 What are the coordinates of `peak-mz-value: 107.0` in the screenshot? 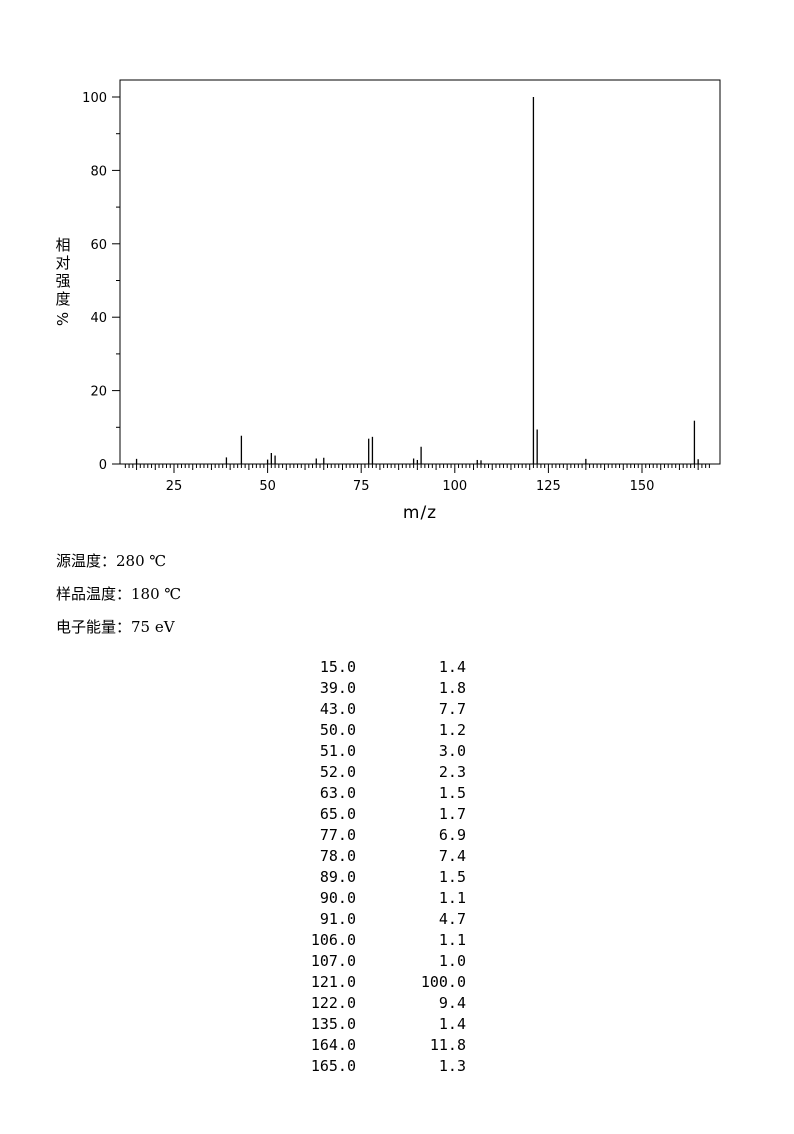 It's located at (333, 961).